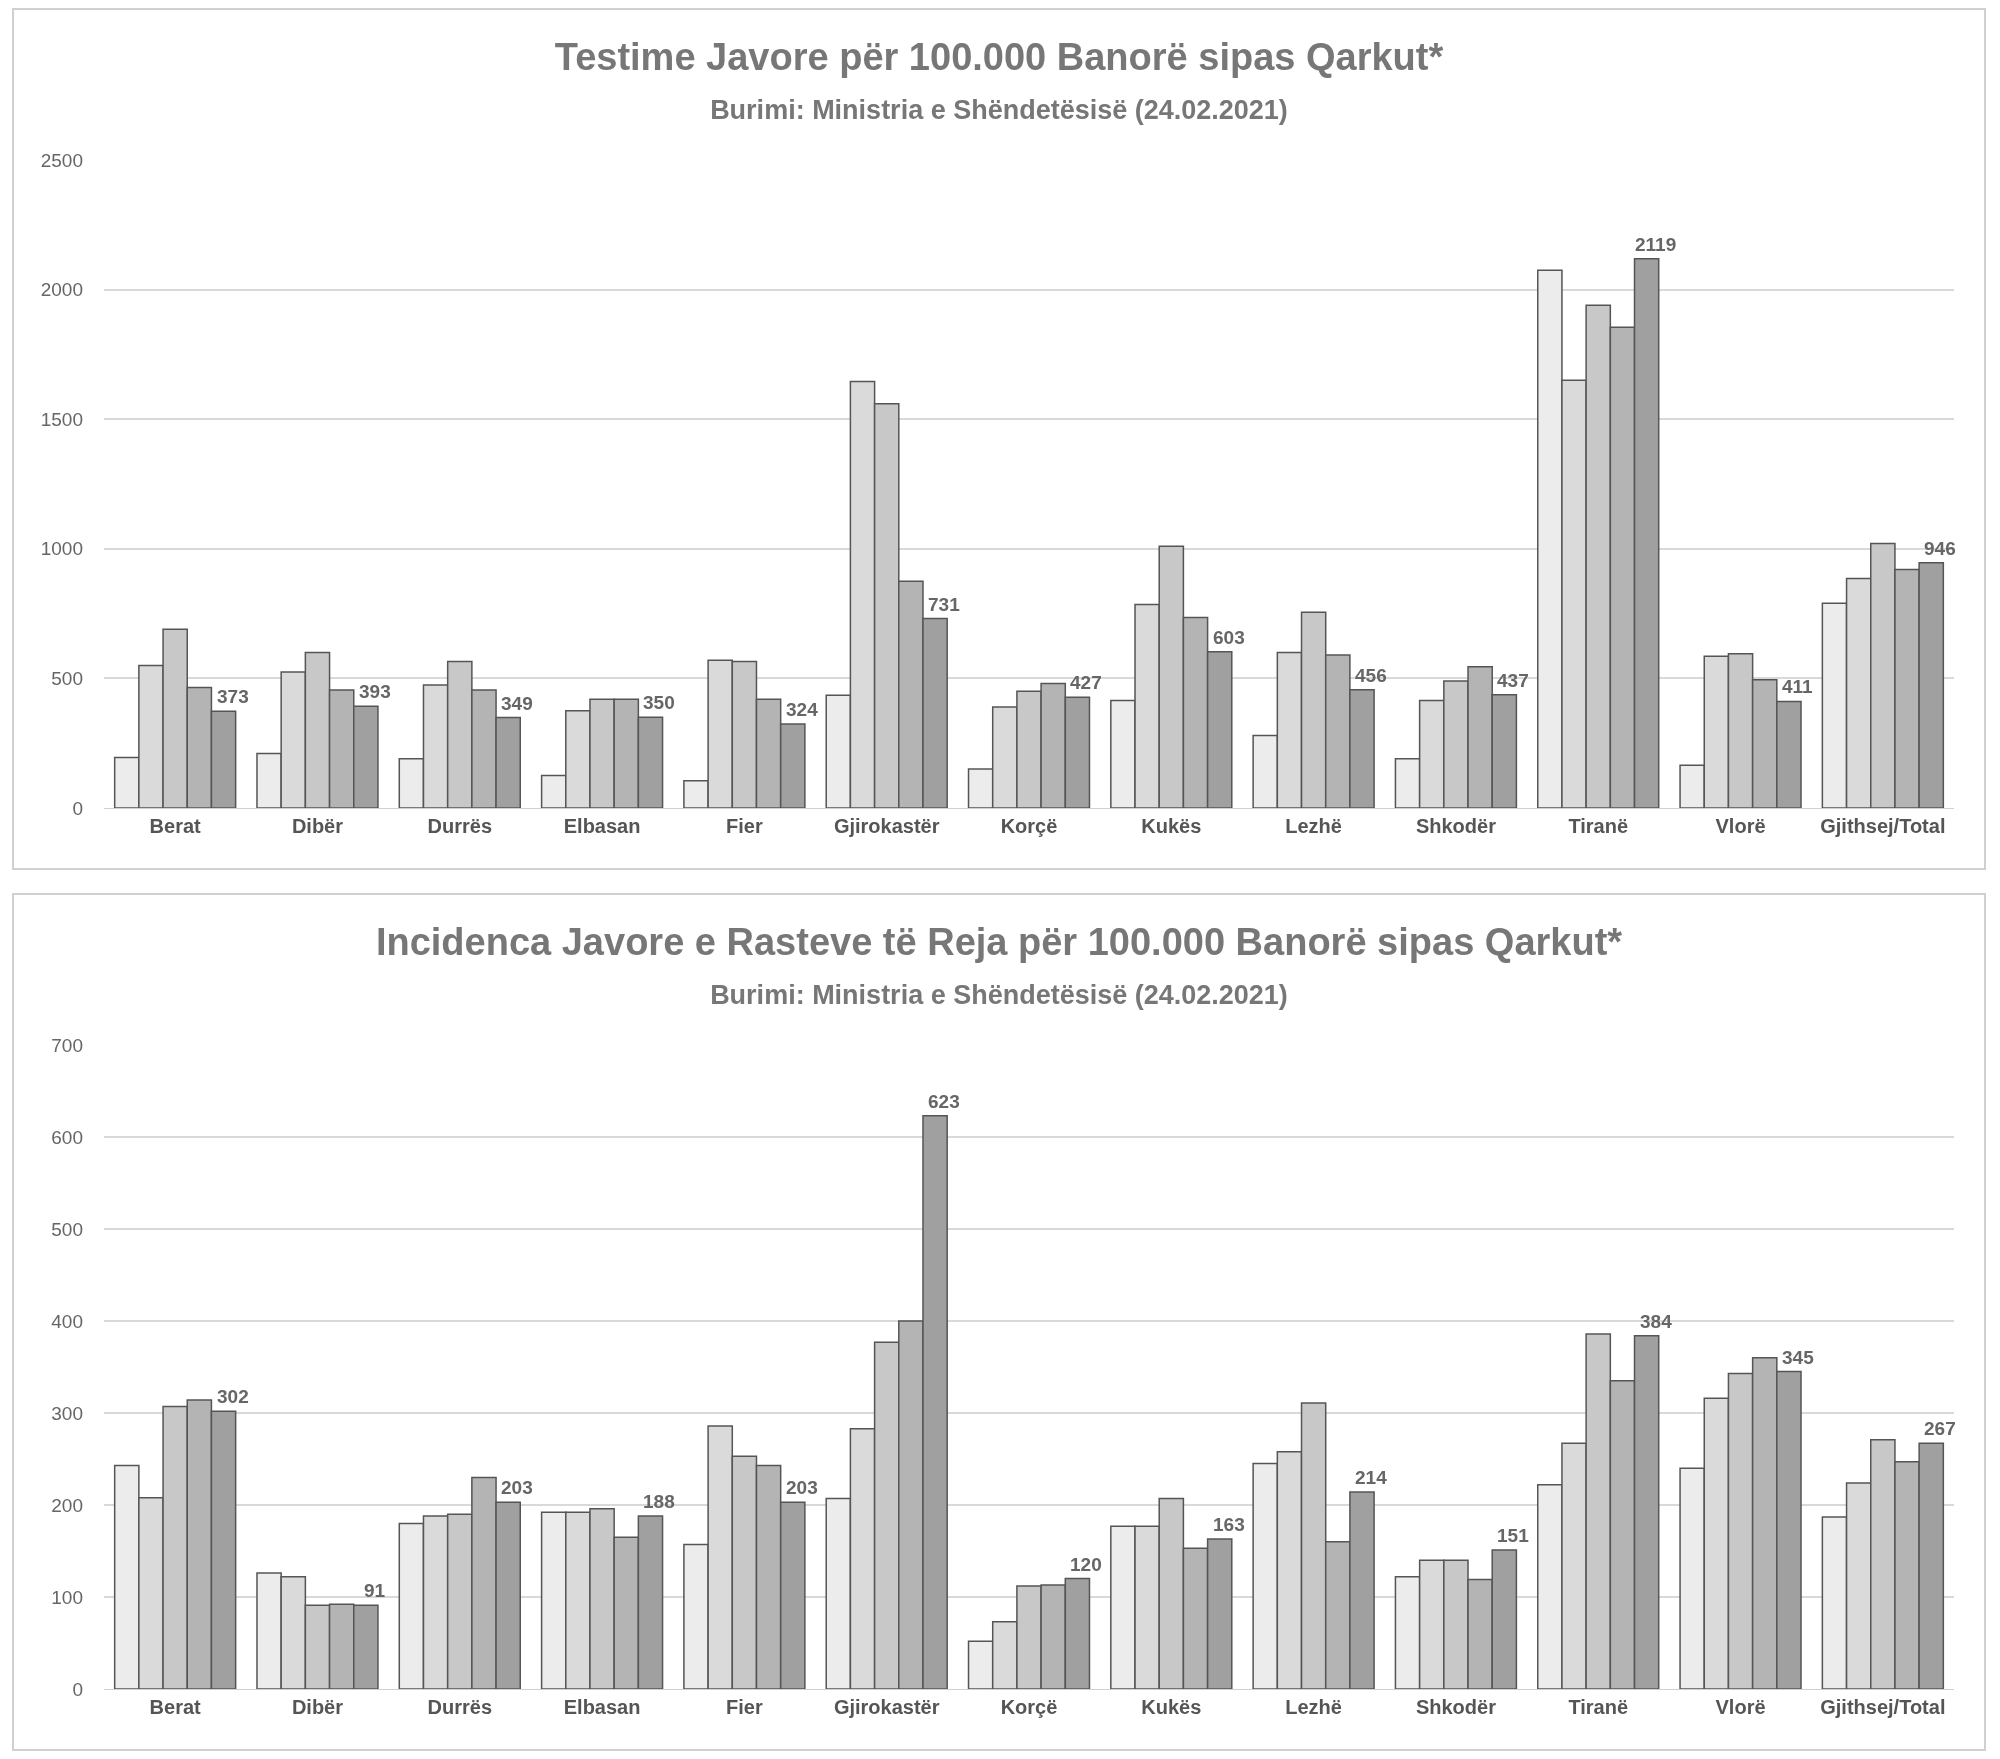 The width and height of the screenshot is (2000, 1759). Describe the element at coordinates (1940, 548) in the screenshot. I see `data-label: 946` at that location.